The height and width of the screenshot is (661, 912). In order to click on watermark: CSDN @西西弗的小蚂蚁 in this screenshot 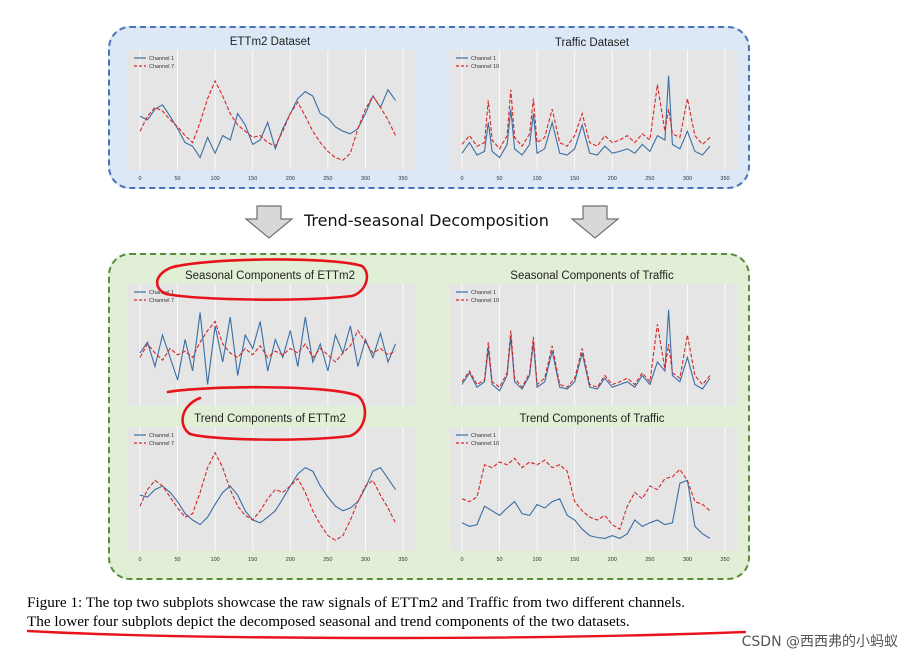, I will do `click(819, 642)`.